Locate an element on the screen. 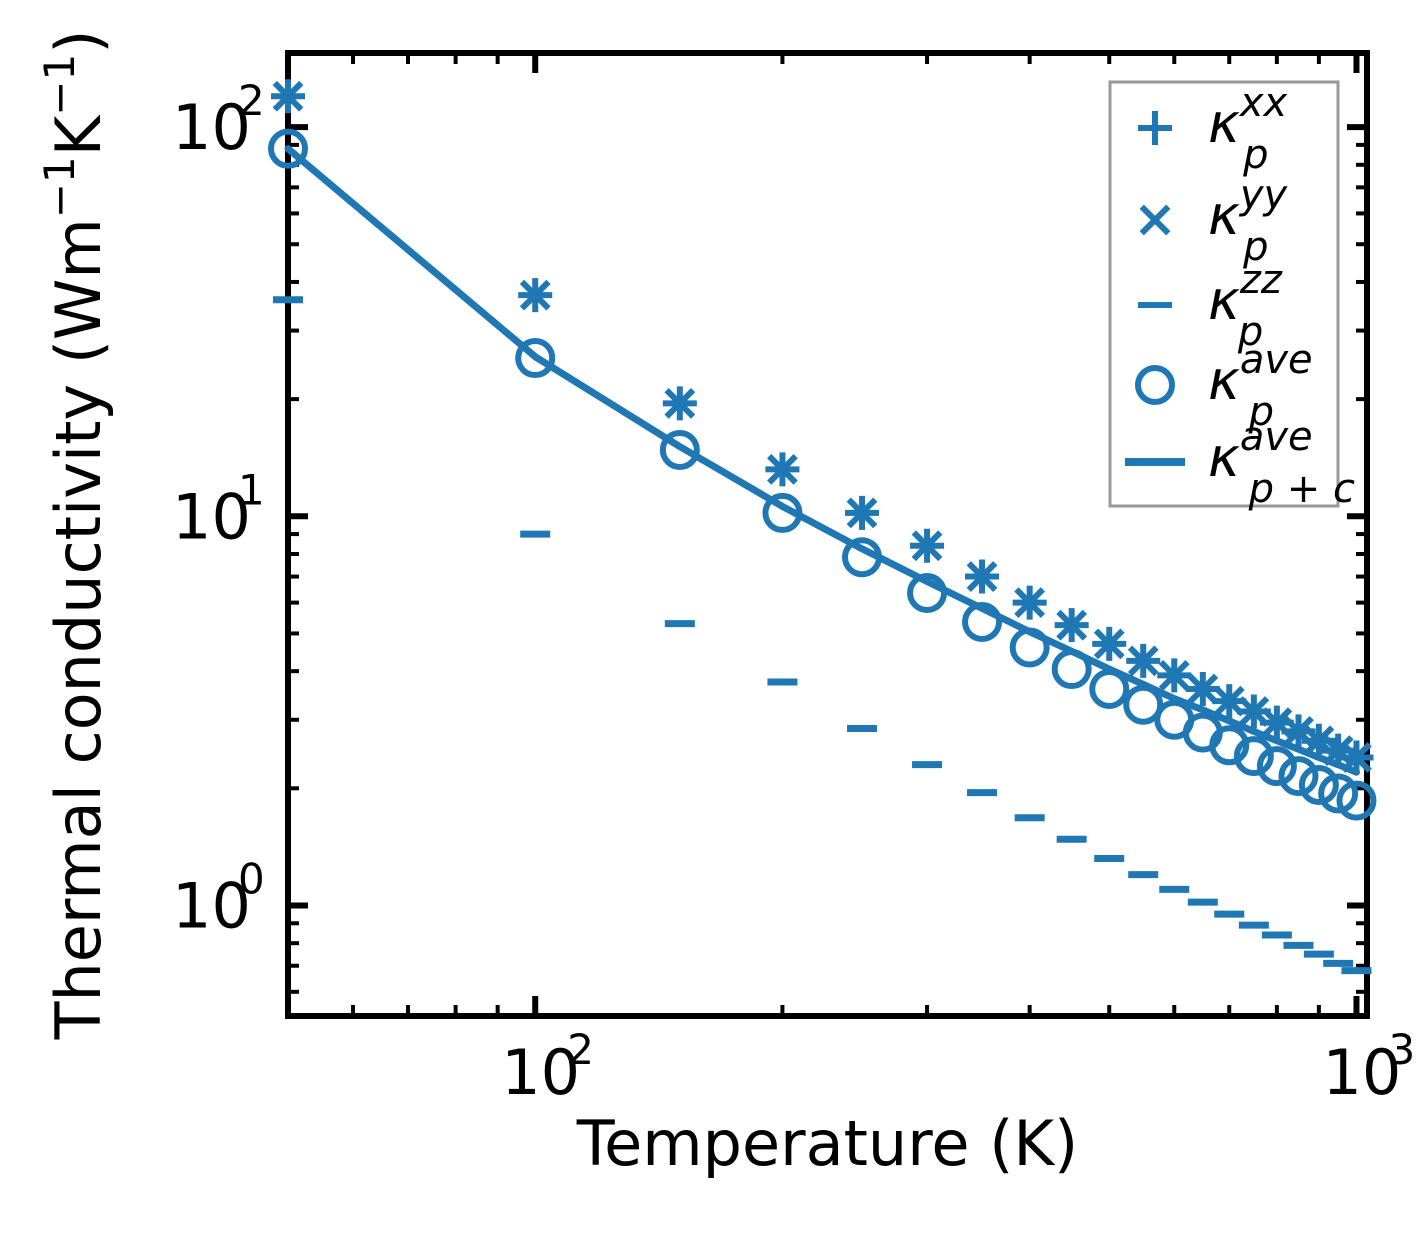 The height and width of the screenshot is (1254, 1421). x-tick-exponent: 3 is located at coordinates (1401, 1049).